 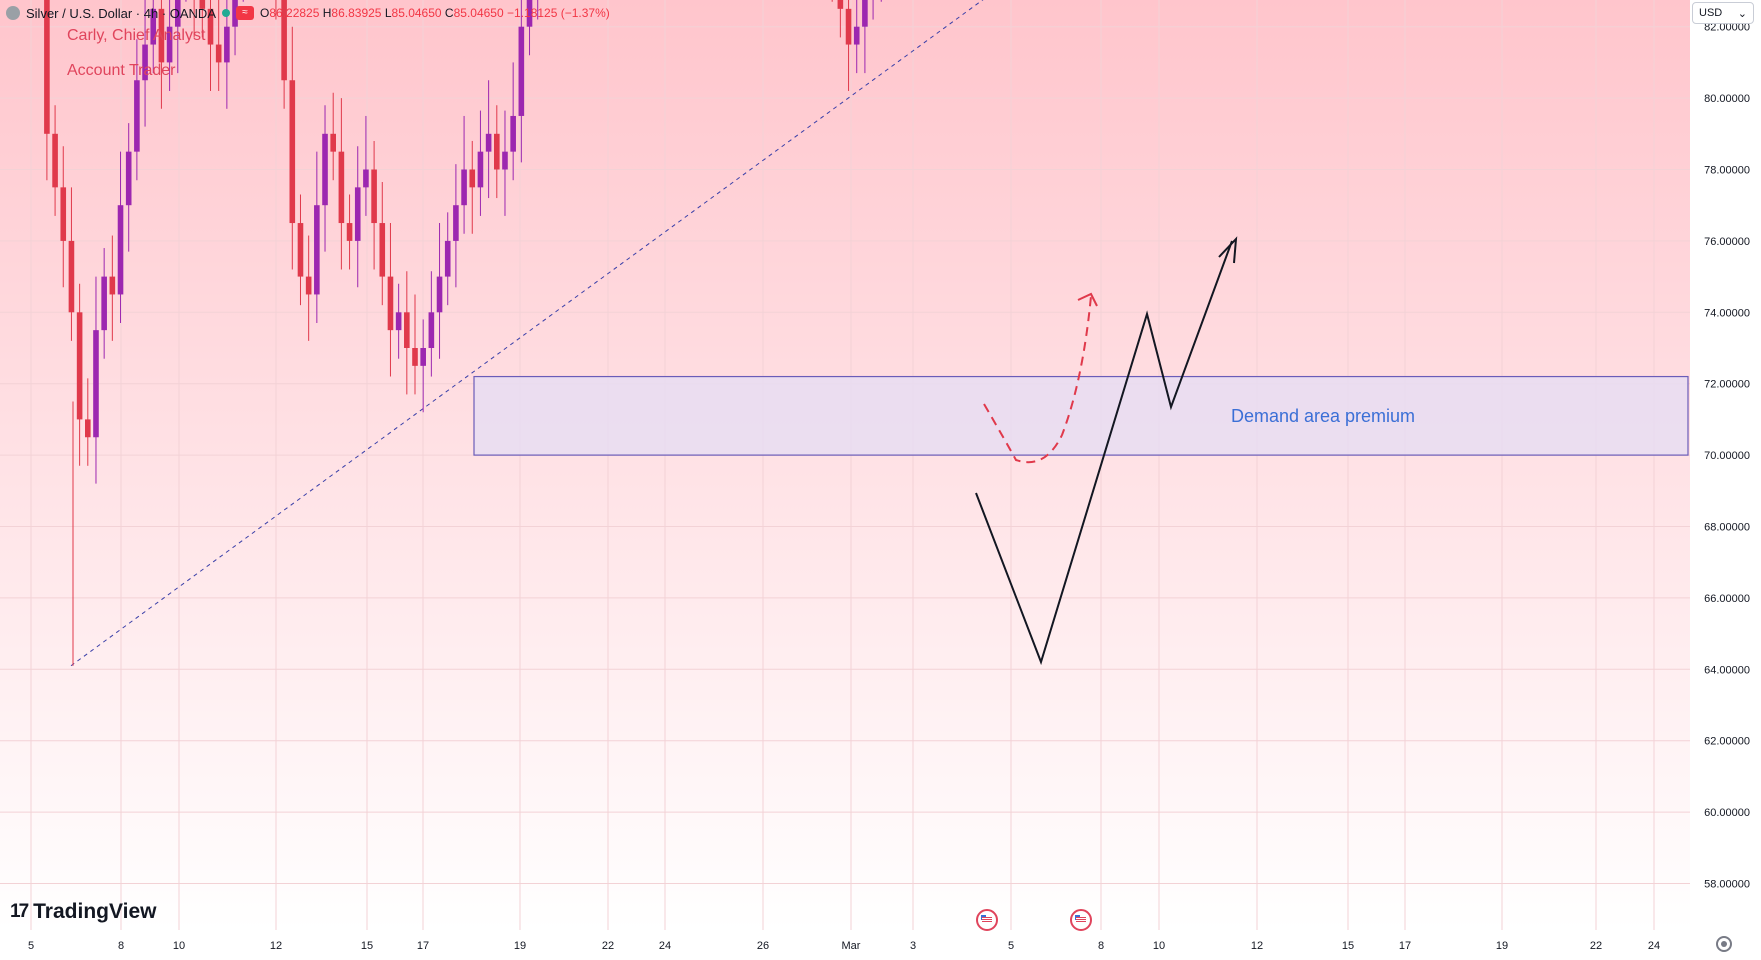 I want to click on time-tick-label: 12, so click(x=1257, y=946).